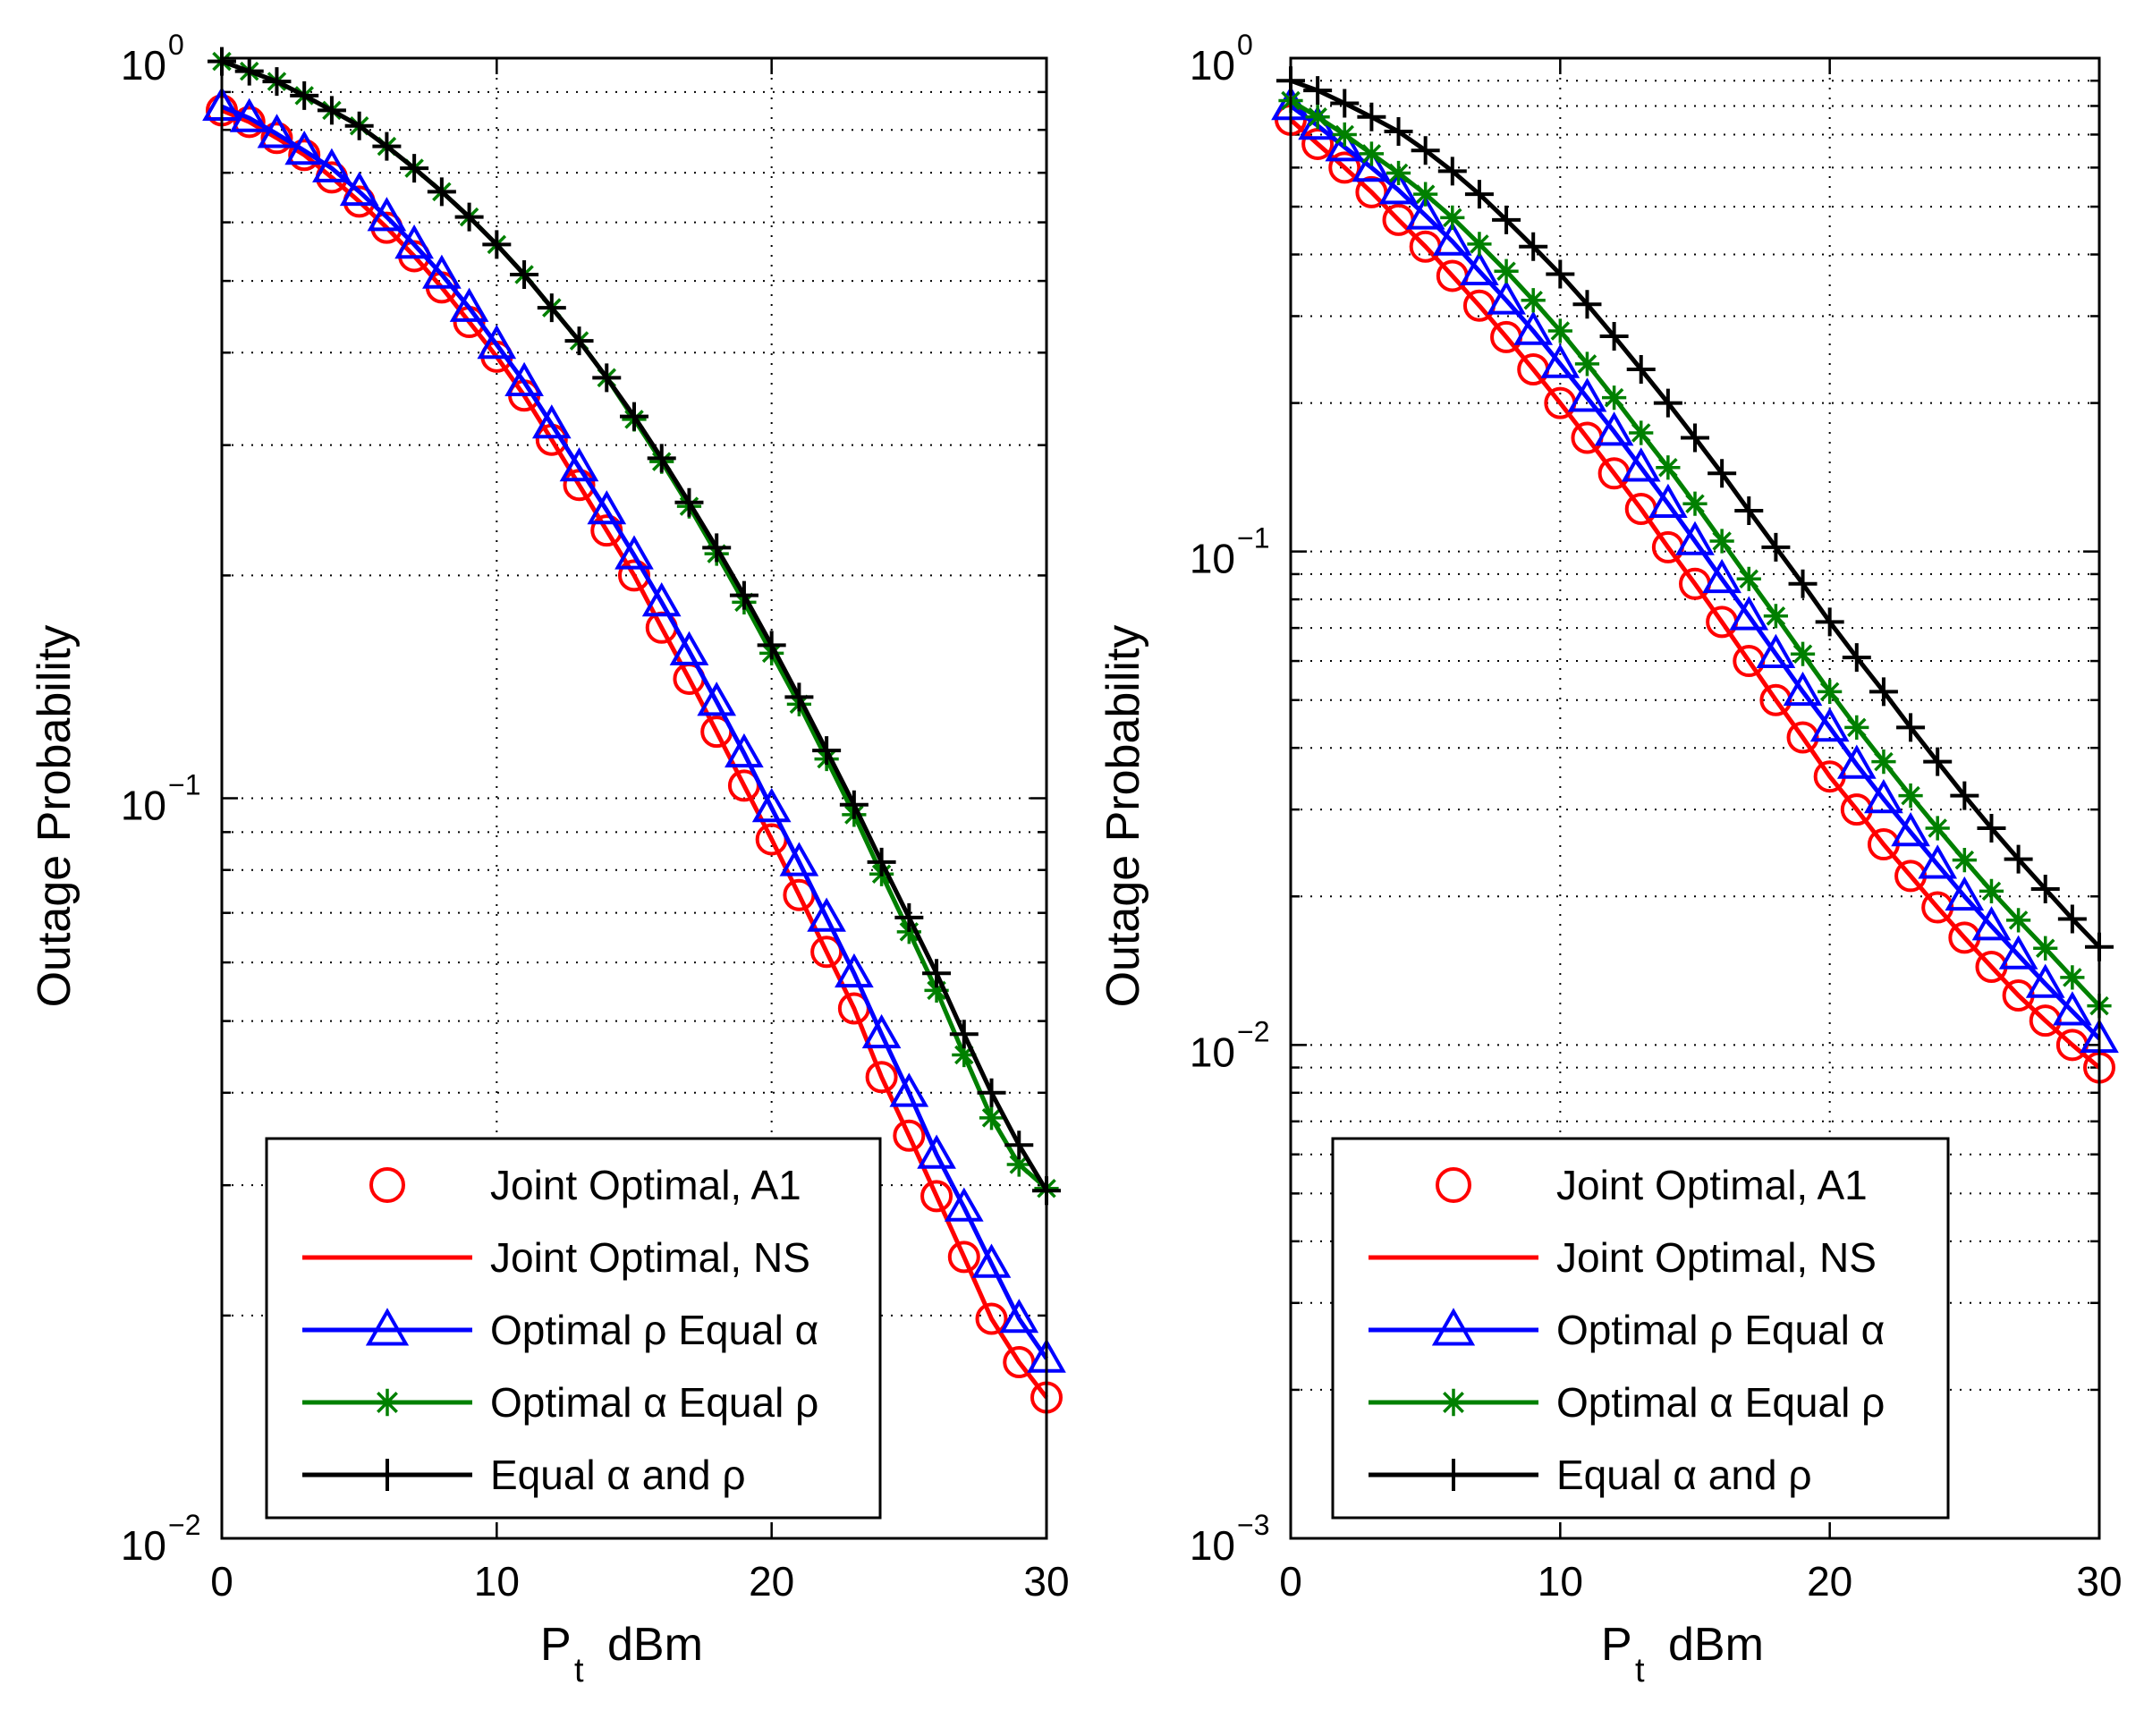 The height and width of the screenshot is (1736, 2144). I want to click on x-tick-label: 30, so click(2099, 1581).